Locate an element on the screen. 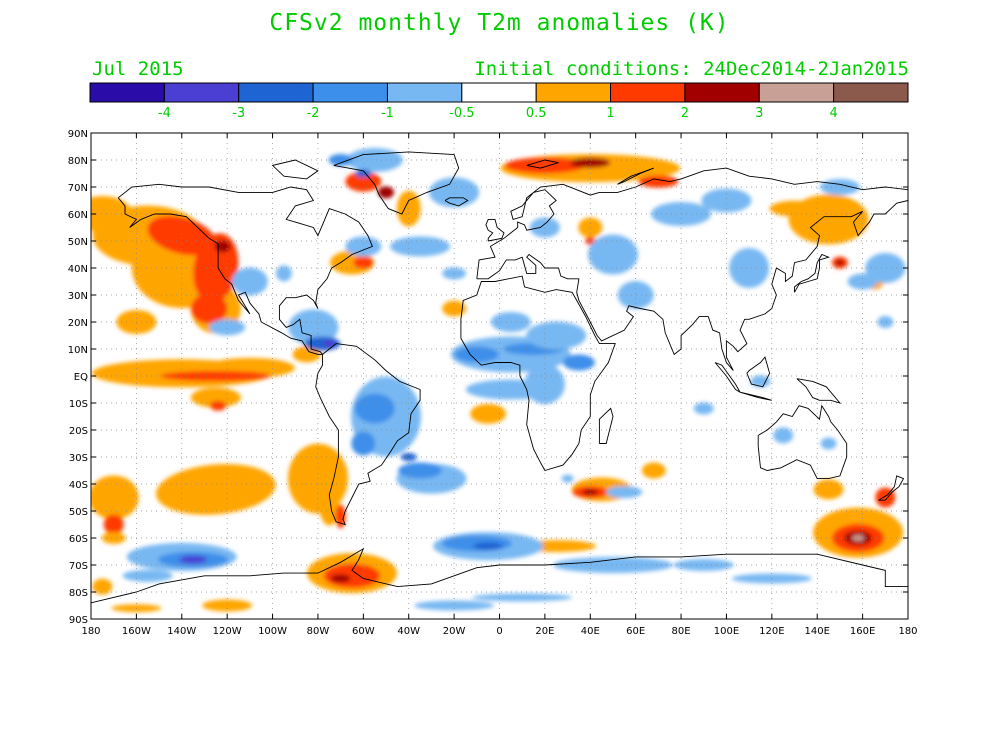  lat-tick-label: 50S is located at coordinates (78, 512).